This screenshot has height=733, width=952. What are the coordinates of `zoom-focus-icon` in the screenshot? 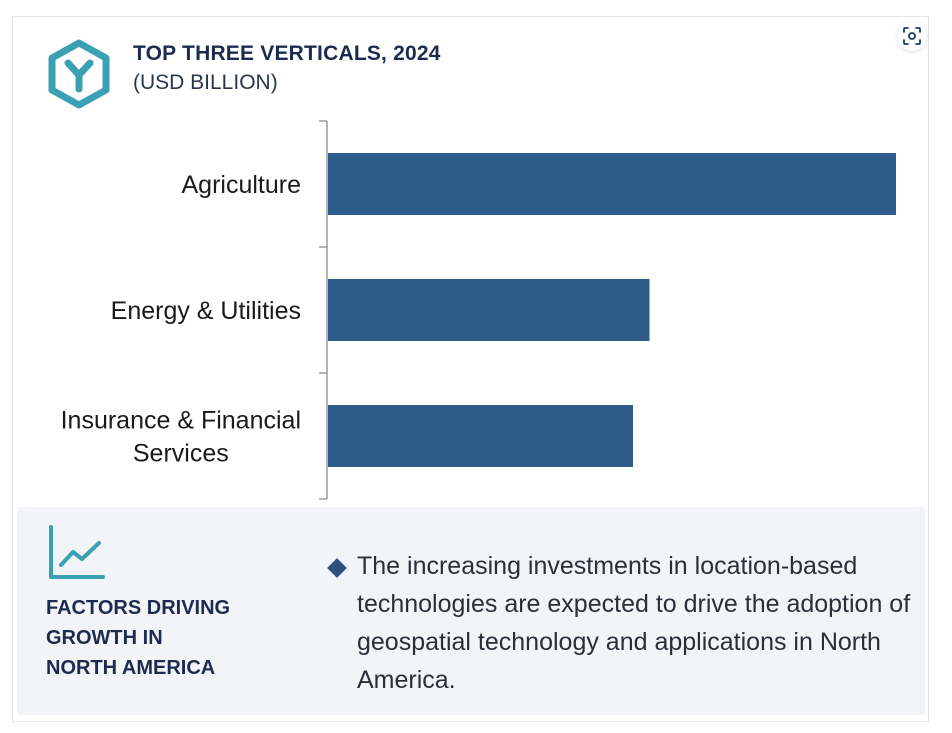 It's located at (912, 36).